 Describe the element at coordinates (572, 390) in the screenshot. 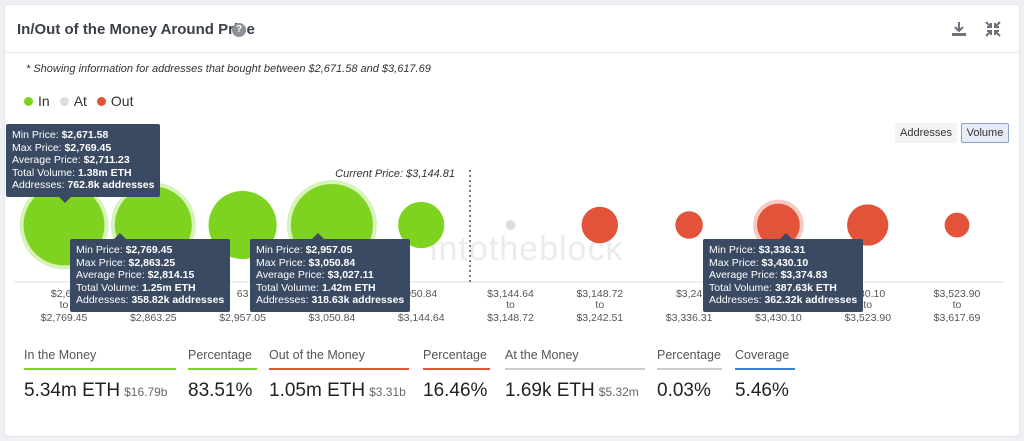

I see `stat-value: 1.69k ETH $5.32m` at that location.